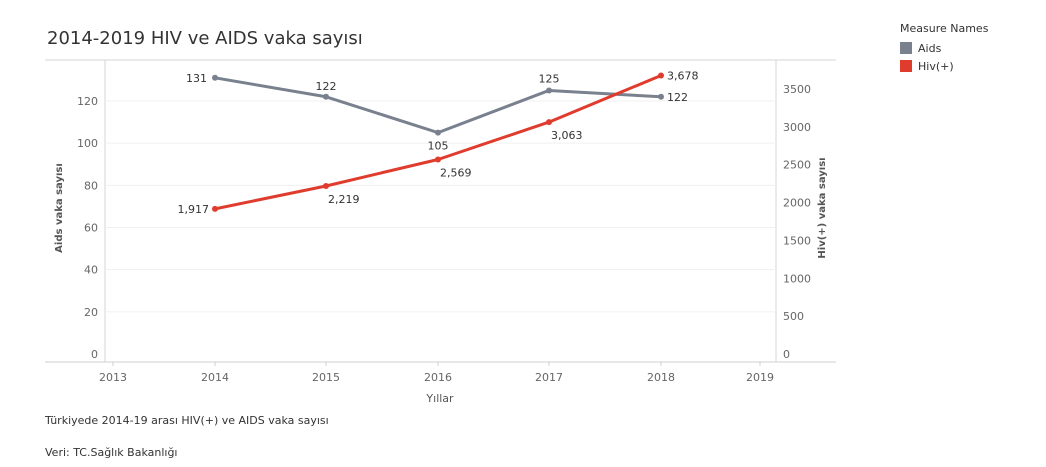 The image size is (1046, 467). Describe the element at coordinates (91, 312) in the screenshot. I see `y-left-tick-label: 20` at that location.